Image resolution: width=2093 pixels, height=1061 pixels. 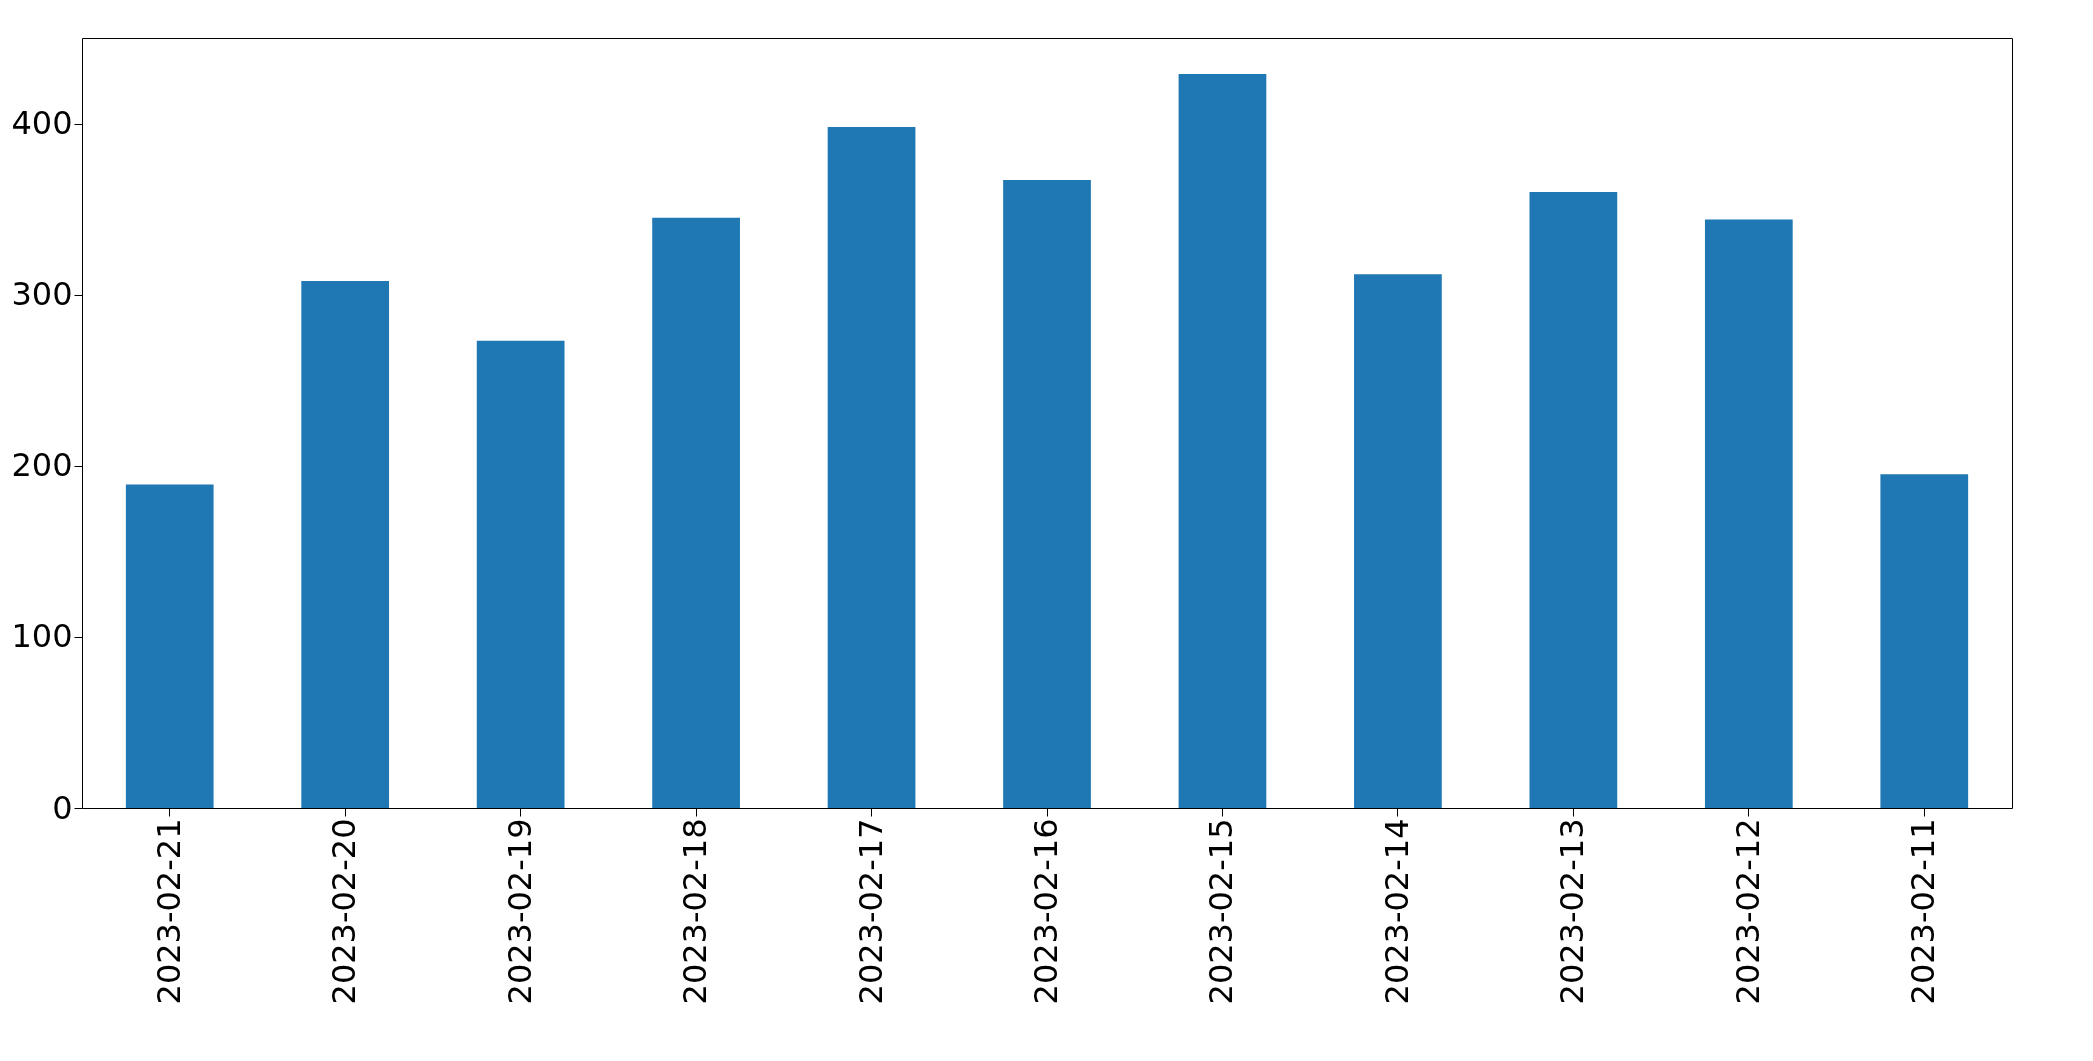 I want to click on x-tick-label: 2023-02-14, so click(x=1396, y=911).